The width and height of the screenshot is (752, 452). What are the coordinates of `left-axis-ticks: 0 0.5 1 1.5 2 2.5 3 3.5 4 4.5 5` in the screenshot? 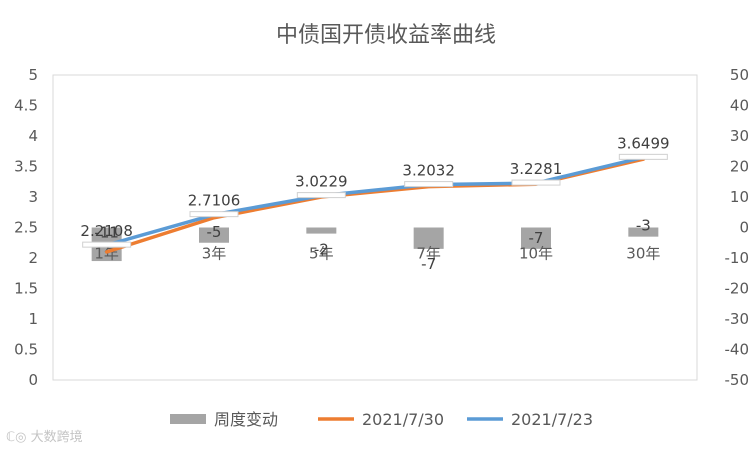 It's located at (26, 227).